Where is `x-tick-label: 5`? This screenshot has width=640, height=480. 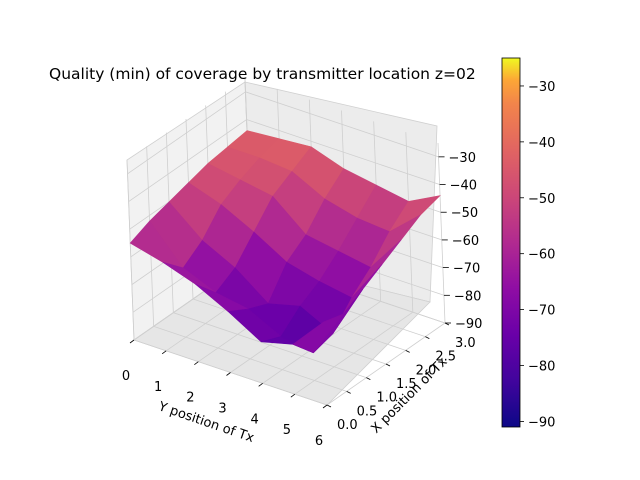 x-tick-label: 5 is located at coordinates (287, 430).